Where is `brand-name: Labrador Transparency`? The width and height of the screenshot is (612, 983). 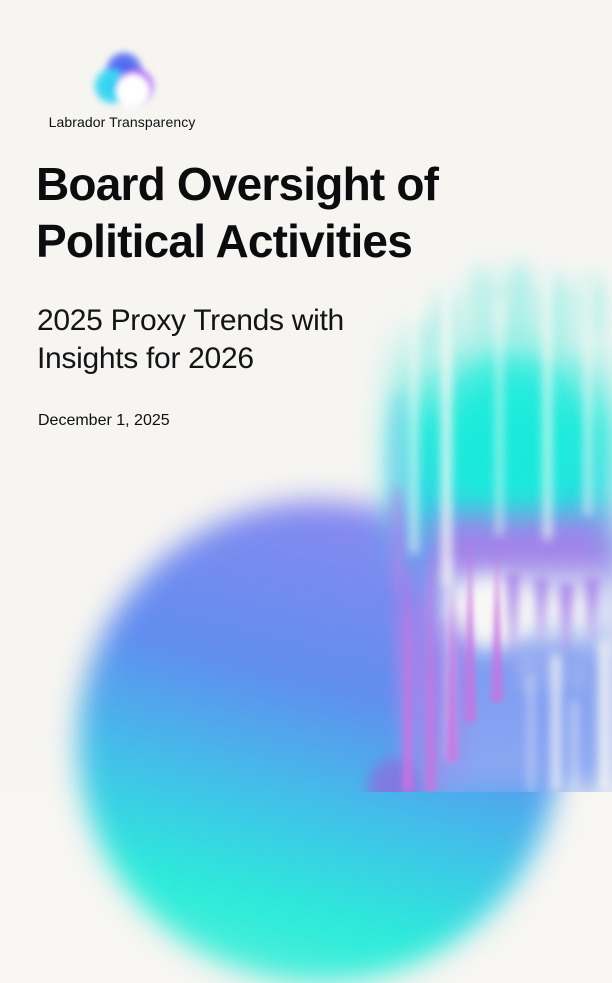 brand-name: Labrador Transparency is located at coordinates (122, 122).